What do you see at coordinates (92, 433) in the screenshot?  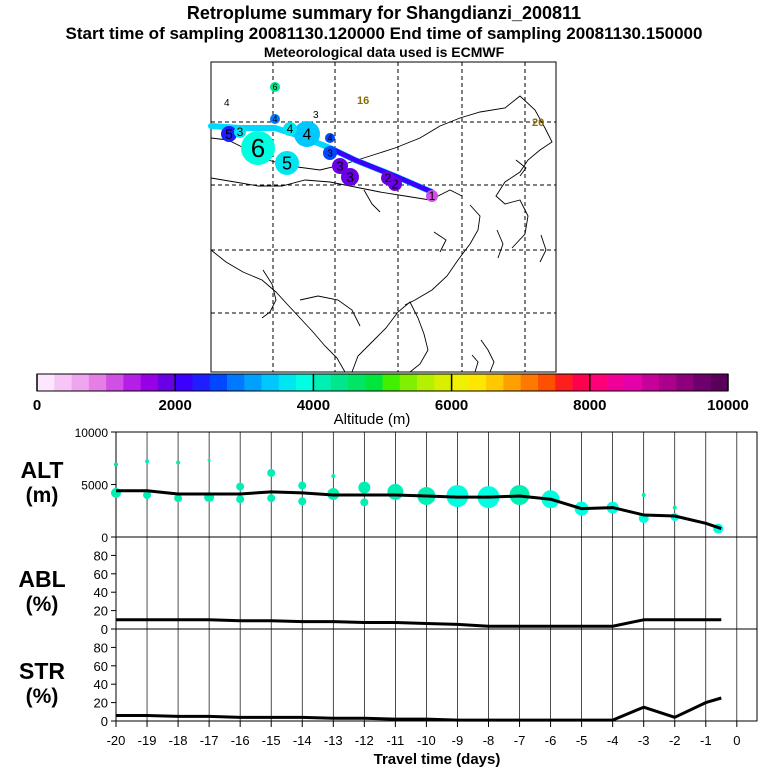 I see `y-tick-label: 10000` at bounding box center [92, 433].